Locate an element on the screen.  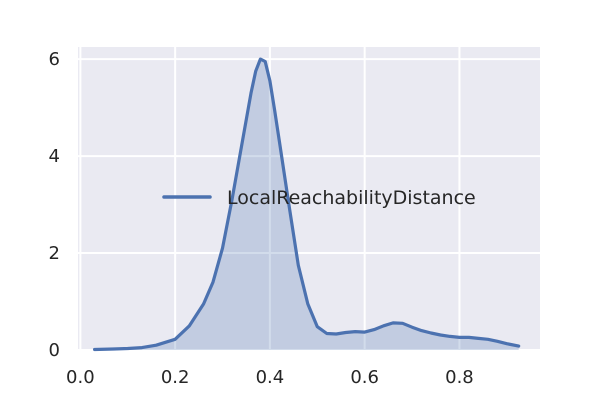
y-tick-label-0: 0 is located at coordinates (54, 350).